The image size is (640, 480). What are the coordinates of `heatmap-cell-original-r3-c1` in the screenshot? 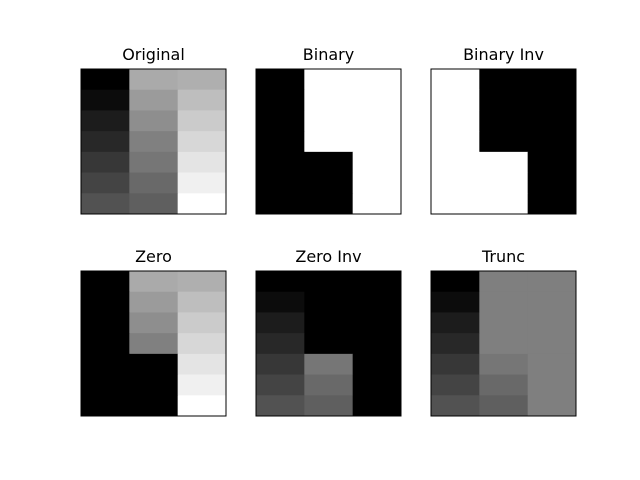 It's located at (154, 142).